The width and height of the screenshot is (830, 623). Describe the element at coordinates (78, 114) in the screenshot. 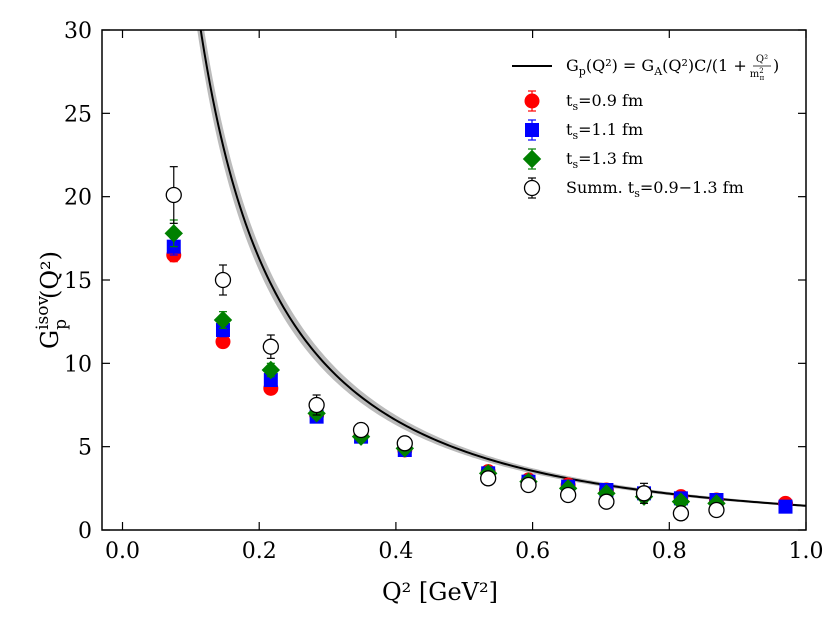

I see `y-tick-label: 25` at that location.